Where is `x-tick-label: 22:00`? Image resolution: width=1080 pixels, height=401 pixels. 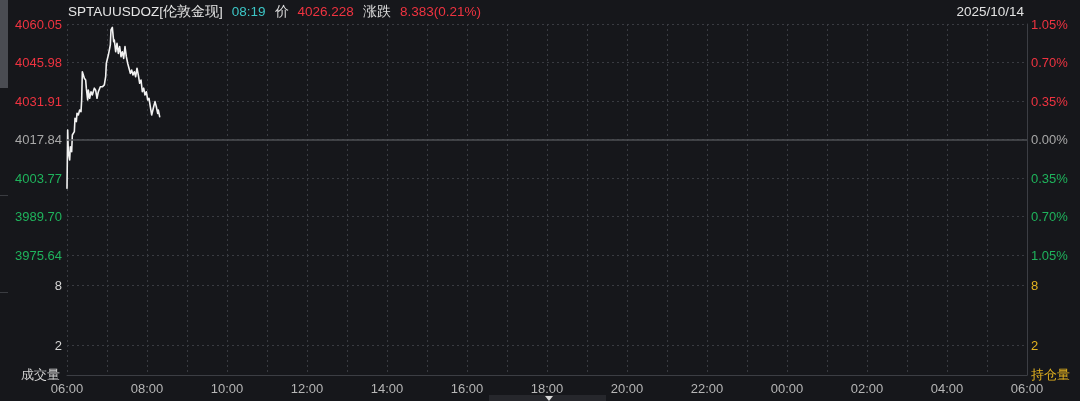 x-tick-label: 22:00 is located at coordinates (707, 388).